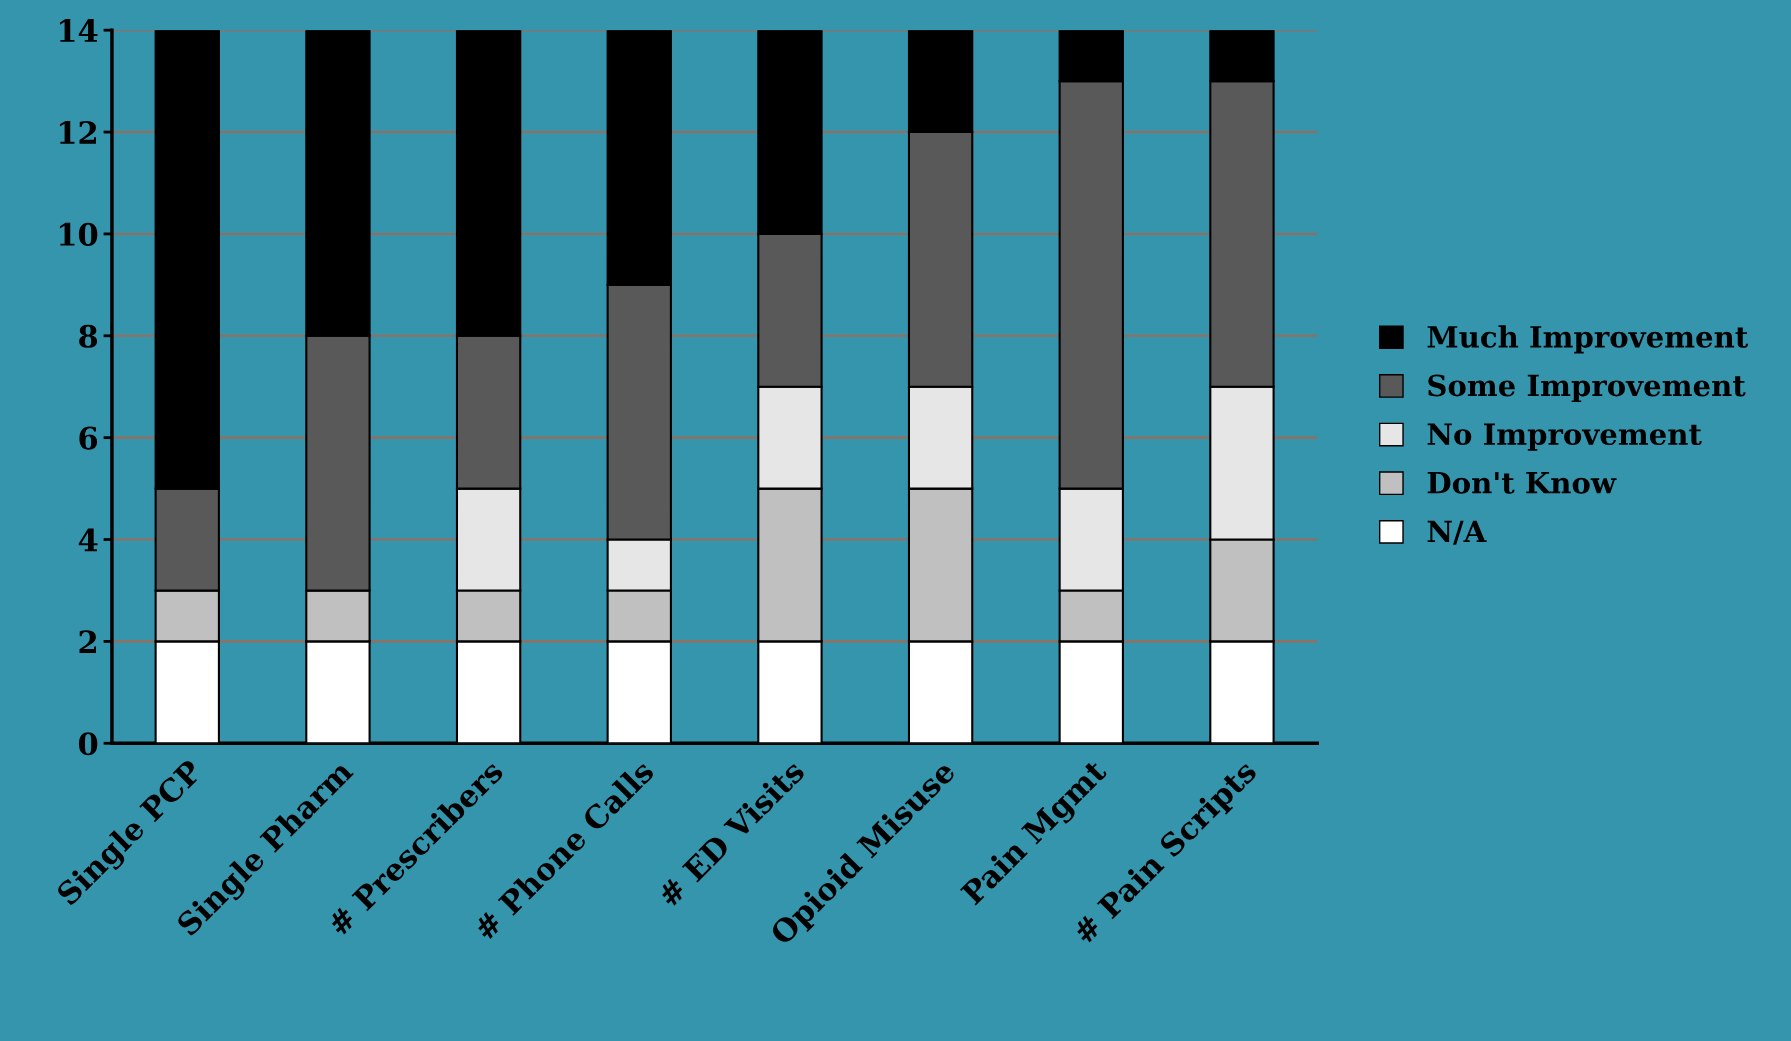  What do you see at coordinates (88, 744) in the screenshot?
I see `y-tick-label: 0` at bounding box center [88, 744].